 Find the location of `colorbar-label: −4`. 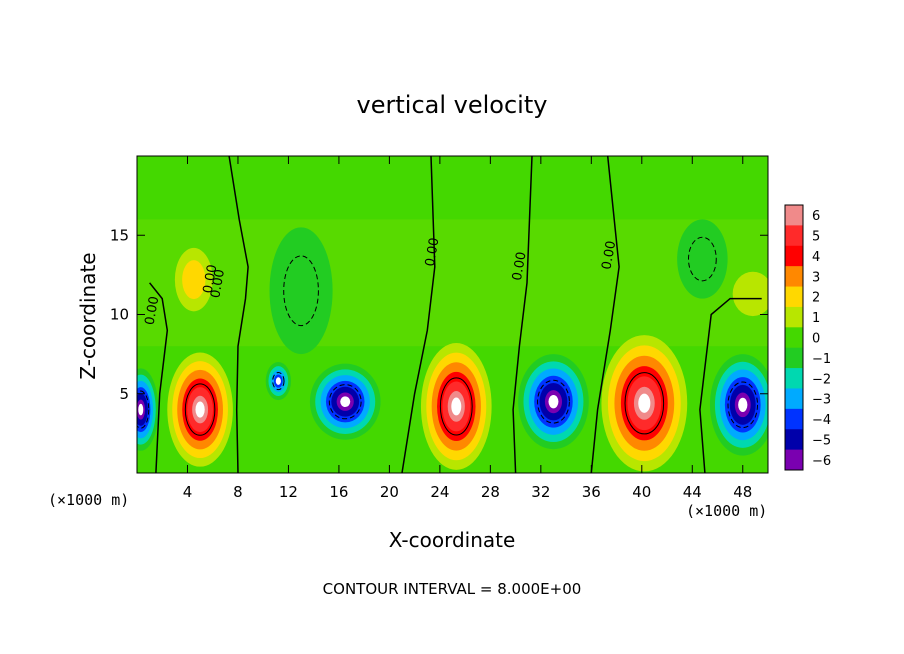

colorbar-label: −4 is located at coordinates (821, 420).